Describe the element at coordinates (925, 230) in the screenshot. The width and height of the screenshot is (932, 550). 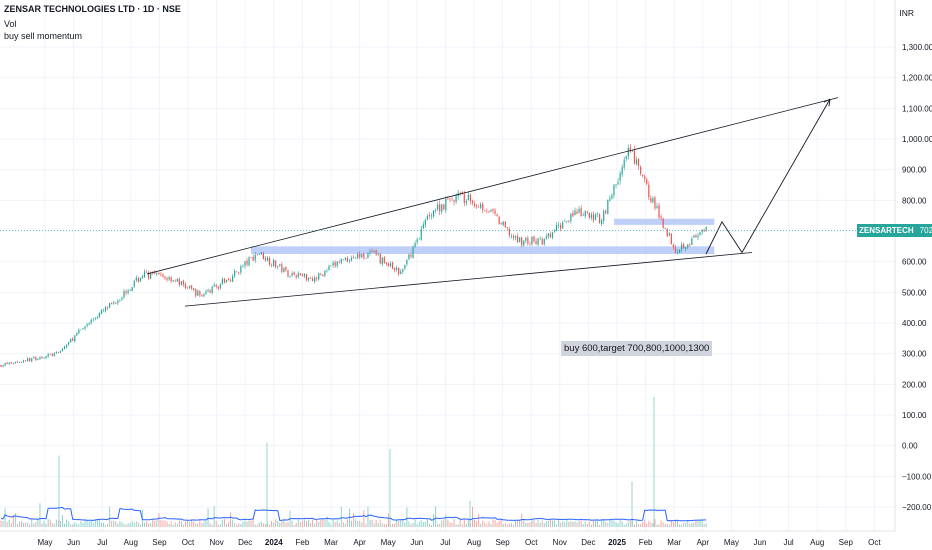
I see `last-price-value: 702.25` at that location.